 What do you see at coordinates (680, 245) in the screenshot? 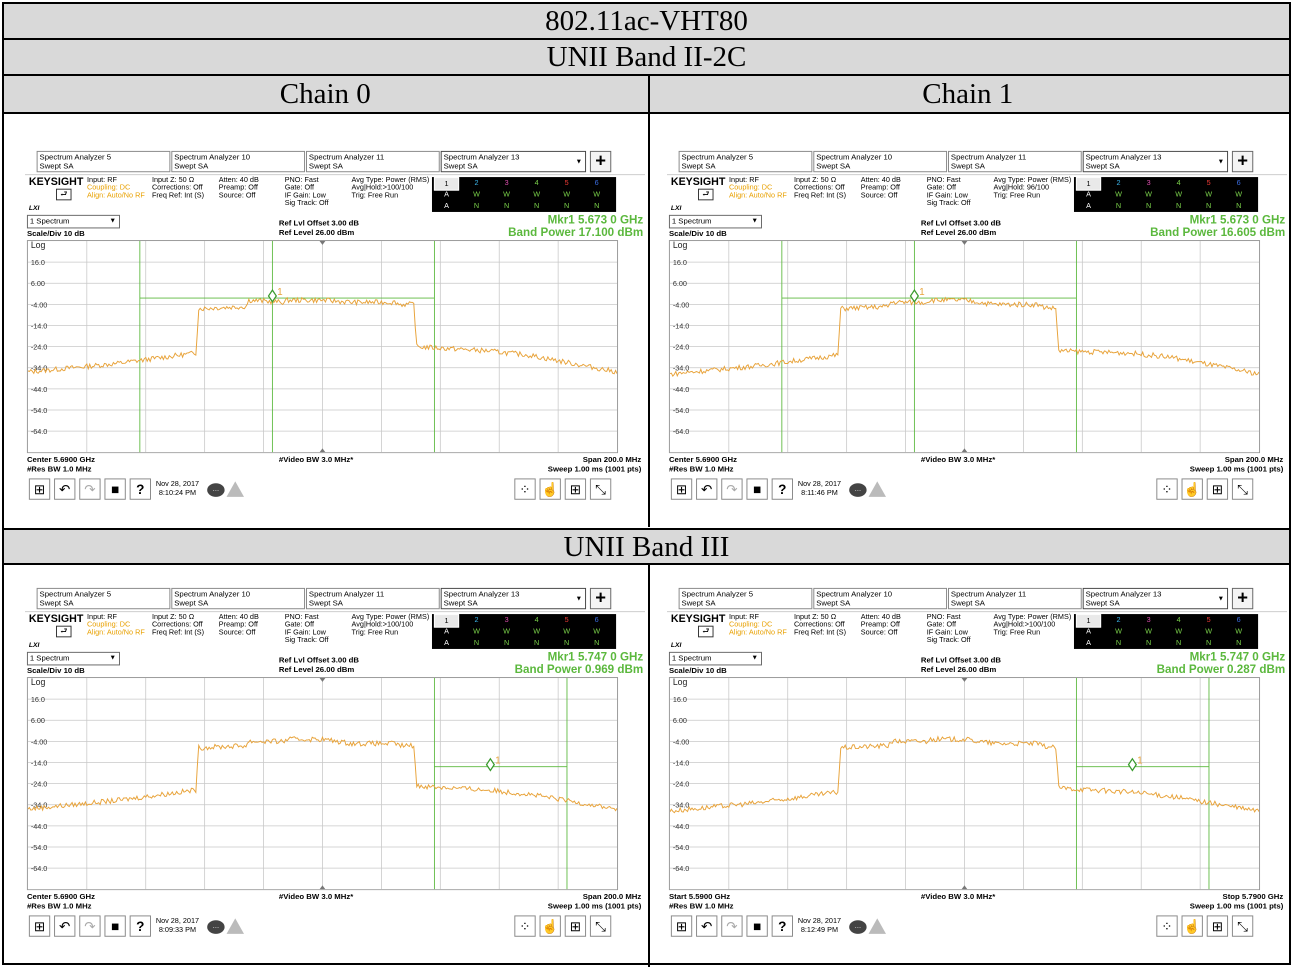
I see `log-label: Log` at bounding box center [680, 245].